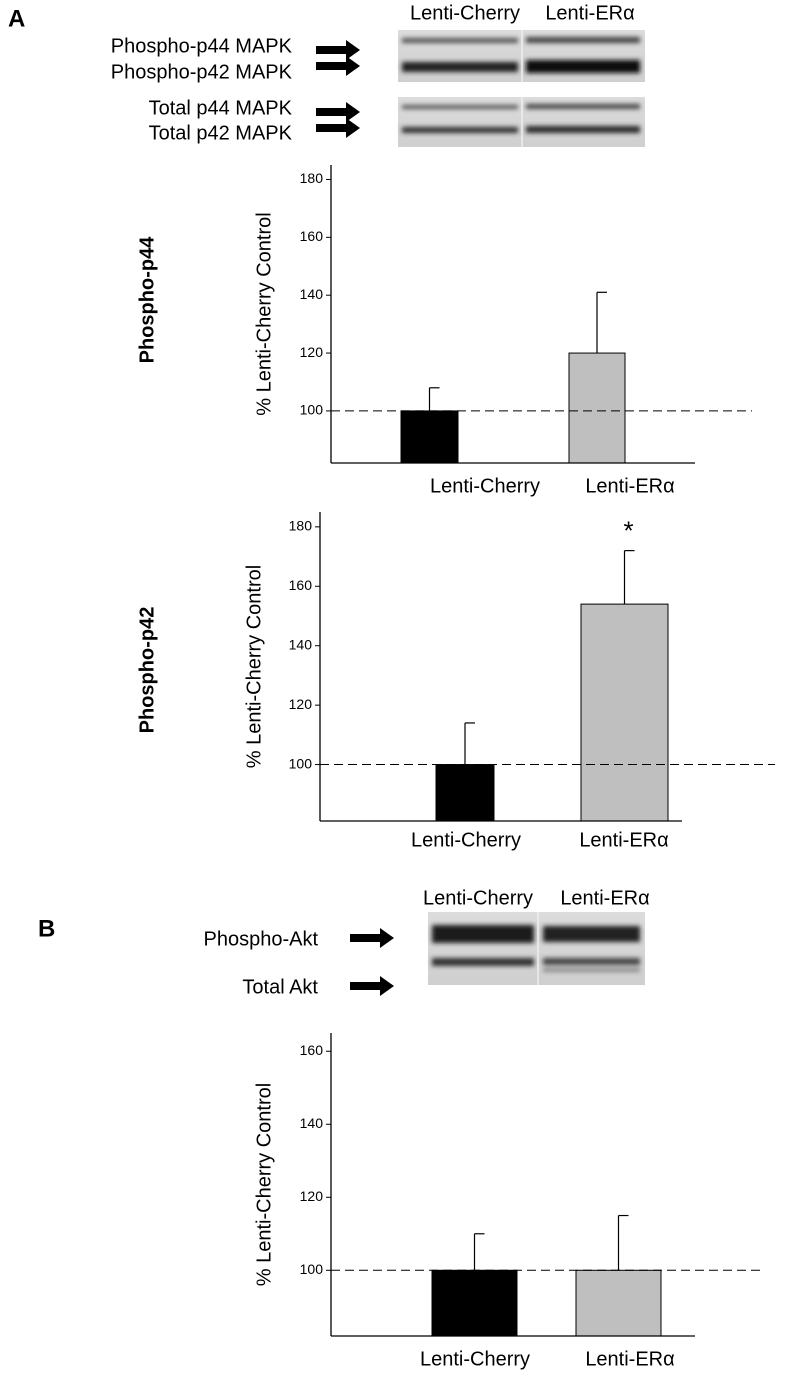 The width and height of the screenshot is (789, 1377). Describe the element at coordinates (202, 72) in the screenshot. I see `row-label: Phospho-p42 MAPK` at that location.